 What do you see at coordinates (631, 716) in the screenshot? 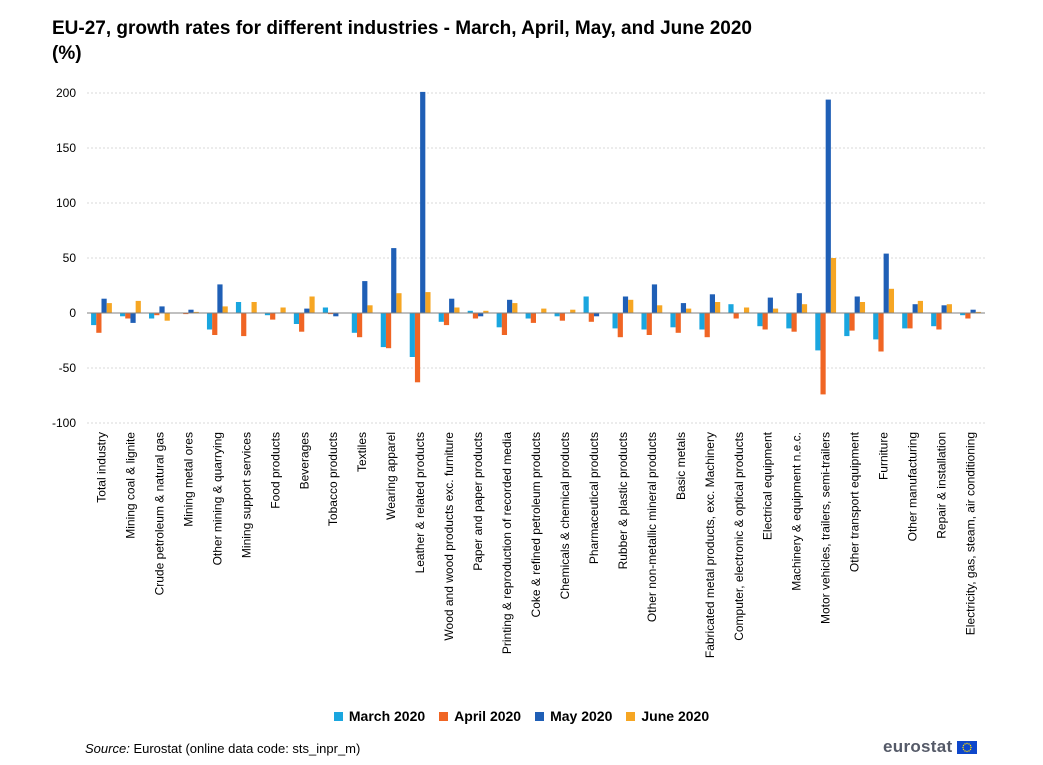
I see `legend-swatch-june` at bounding box center [631, 716].